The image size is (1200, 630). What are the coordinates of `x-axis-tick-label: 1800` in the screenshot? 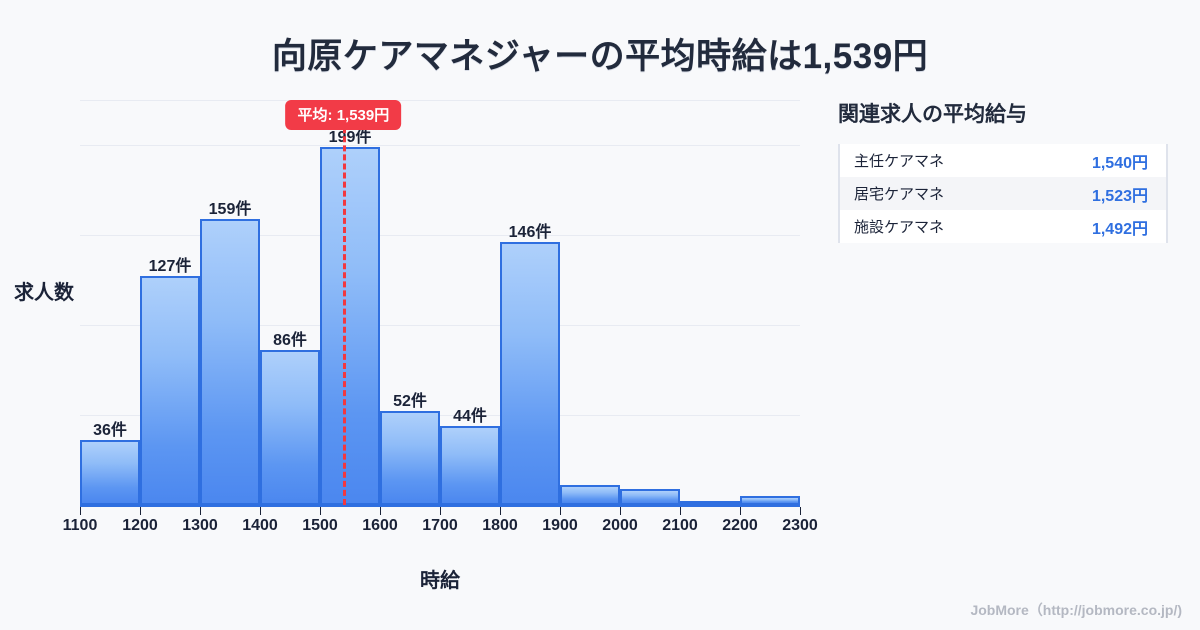 It's located at (500, 525).